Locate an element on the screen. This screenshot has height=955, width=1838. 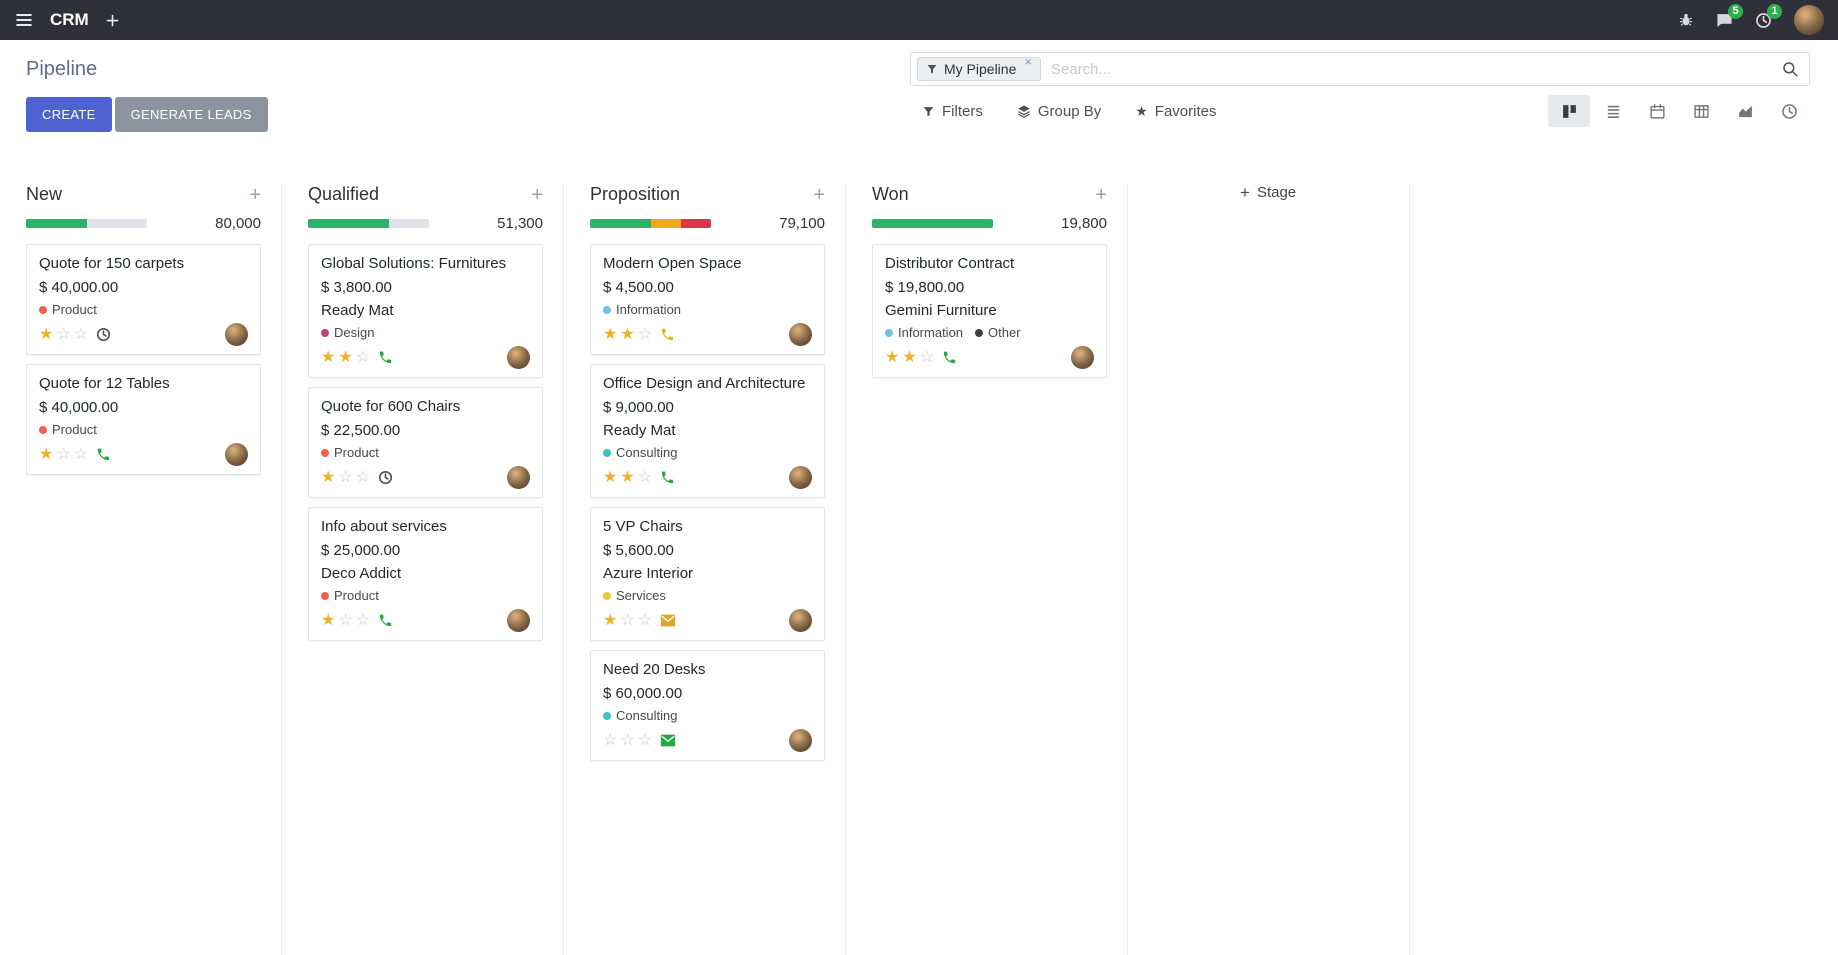
kanban-view-button is located at coordinates (1569, 111).